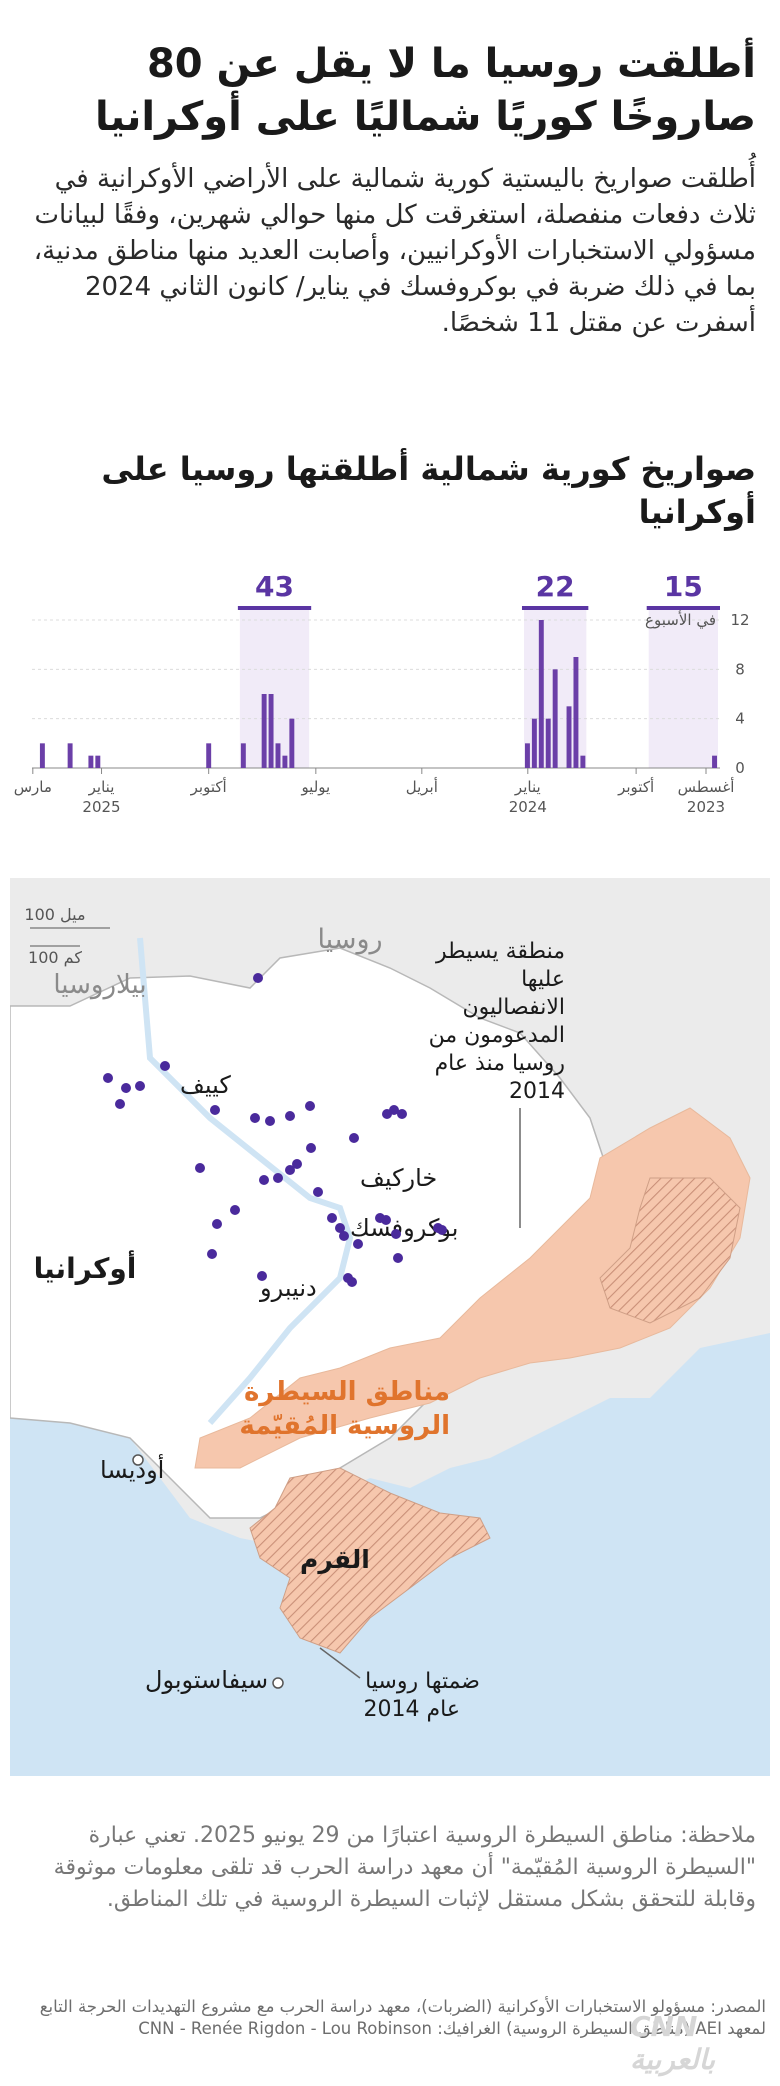 This screenshot has height=2086, width=780. What do you see at coordinates (347, 1392) in the screenshot?
I see `label-occupied-1: مناطق السيطرة` at bounding box center [347, 1392].